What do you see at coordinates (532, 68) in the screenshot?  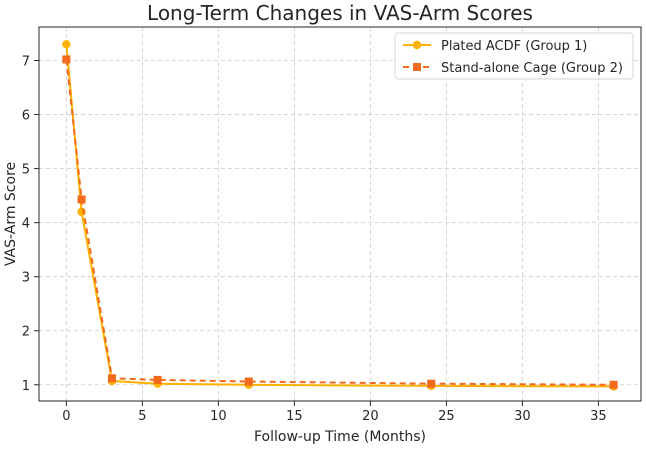 I see `legend-label: Stand-alone Cage (Group 2)` at bounding box center [532, 68].